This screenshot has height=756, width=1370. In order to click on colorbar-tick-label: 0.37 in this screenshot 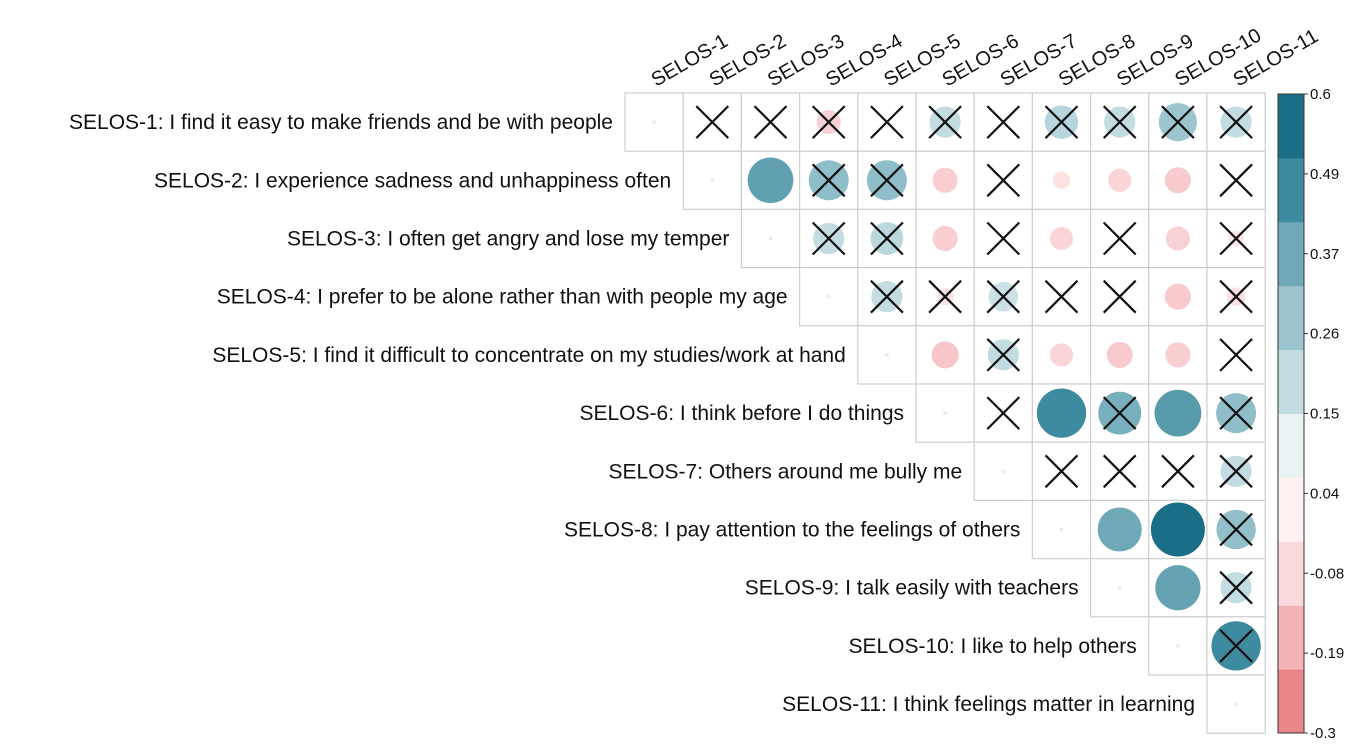, I will do `click(1324, 254)`.